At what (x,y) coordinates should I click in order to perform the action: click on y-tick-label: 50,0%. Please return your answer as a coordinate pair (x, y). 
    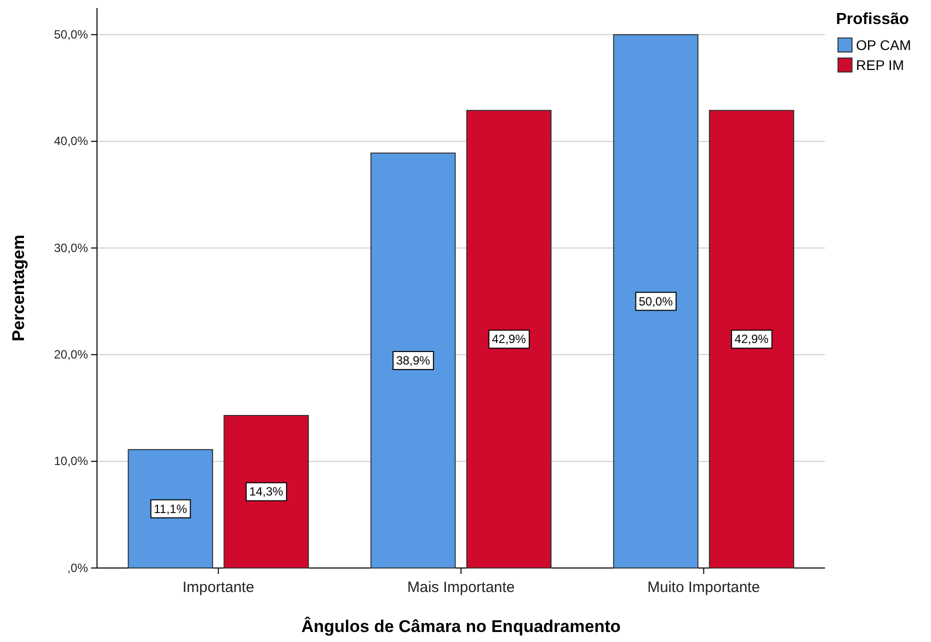
    Looking at the image, I should click on (71, 35).